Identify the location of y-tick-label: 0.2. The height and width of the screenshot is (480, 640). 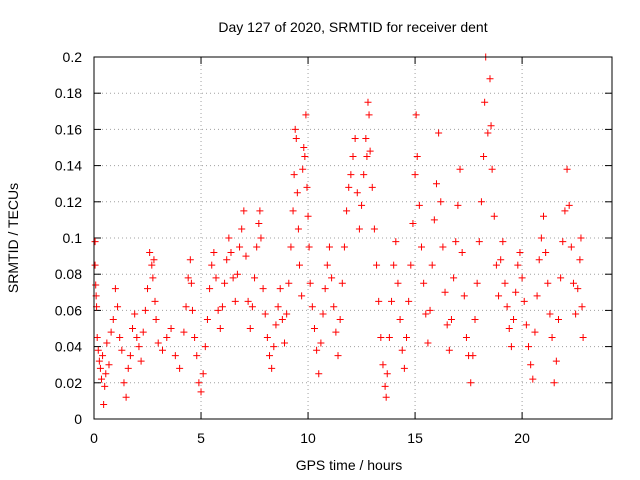
(73, 57).